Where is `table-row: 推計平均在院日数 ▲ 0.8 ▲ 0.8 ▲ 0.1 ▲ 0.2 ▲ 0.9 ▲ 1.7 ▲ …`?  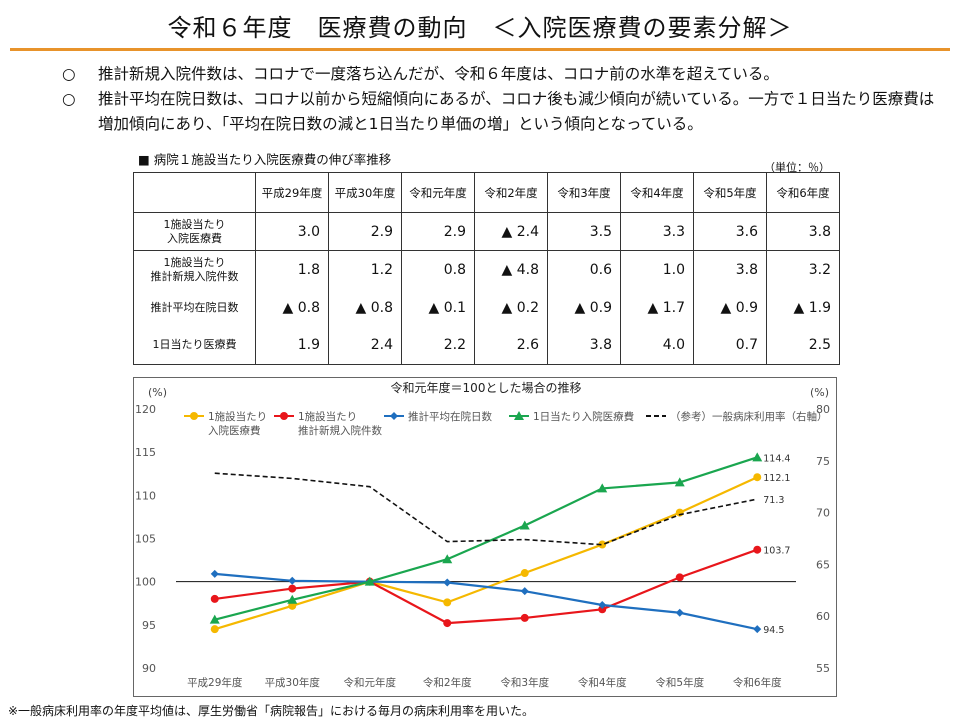
table-row: 推計平均在院日数 ▲ 0.8 ▲ 0.8 ▲ 0.1 ▲ 0.2 ▲ 0.9 ▲ 1.7 ▲ … is located at coordinates (486, 307).